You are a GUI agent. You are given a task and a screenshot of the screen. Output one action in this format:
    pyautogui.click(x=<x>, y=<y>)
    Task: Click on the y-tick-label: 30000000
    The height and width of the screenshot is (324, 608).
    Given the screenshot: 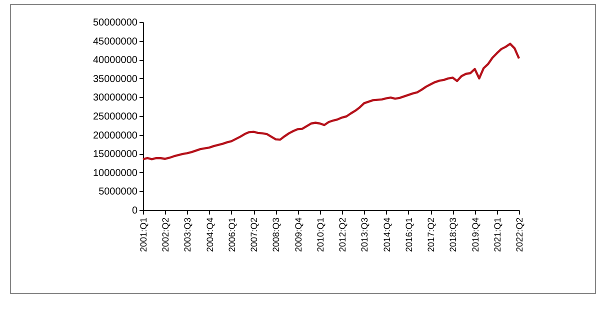 What is the action you would take?
    pyautogui.click(x=115, y=98)
    